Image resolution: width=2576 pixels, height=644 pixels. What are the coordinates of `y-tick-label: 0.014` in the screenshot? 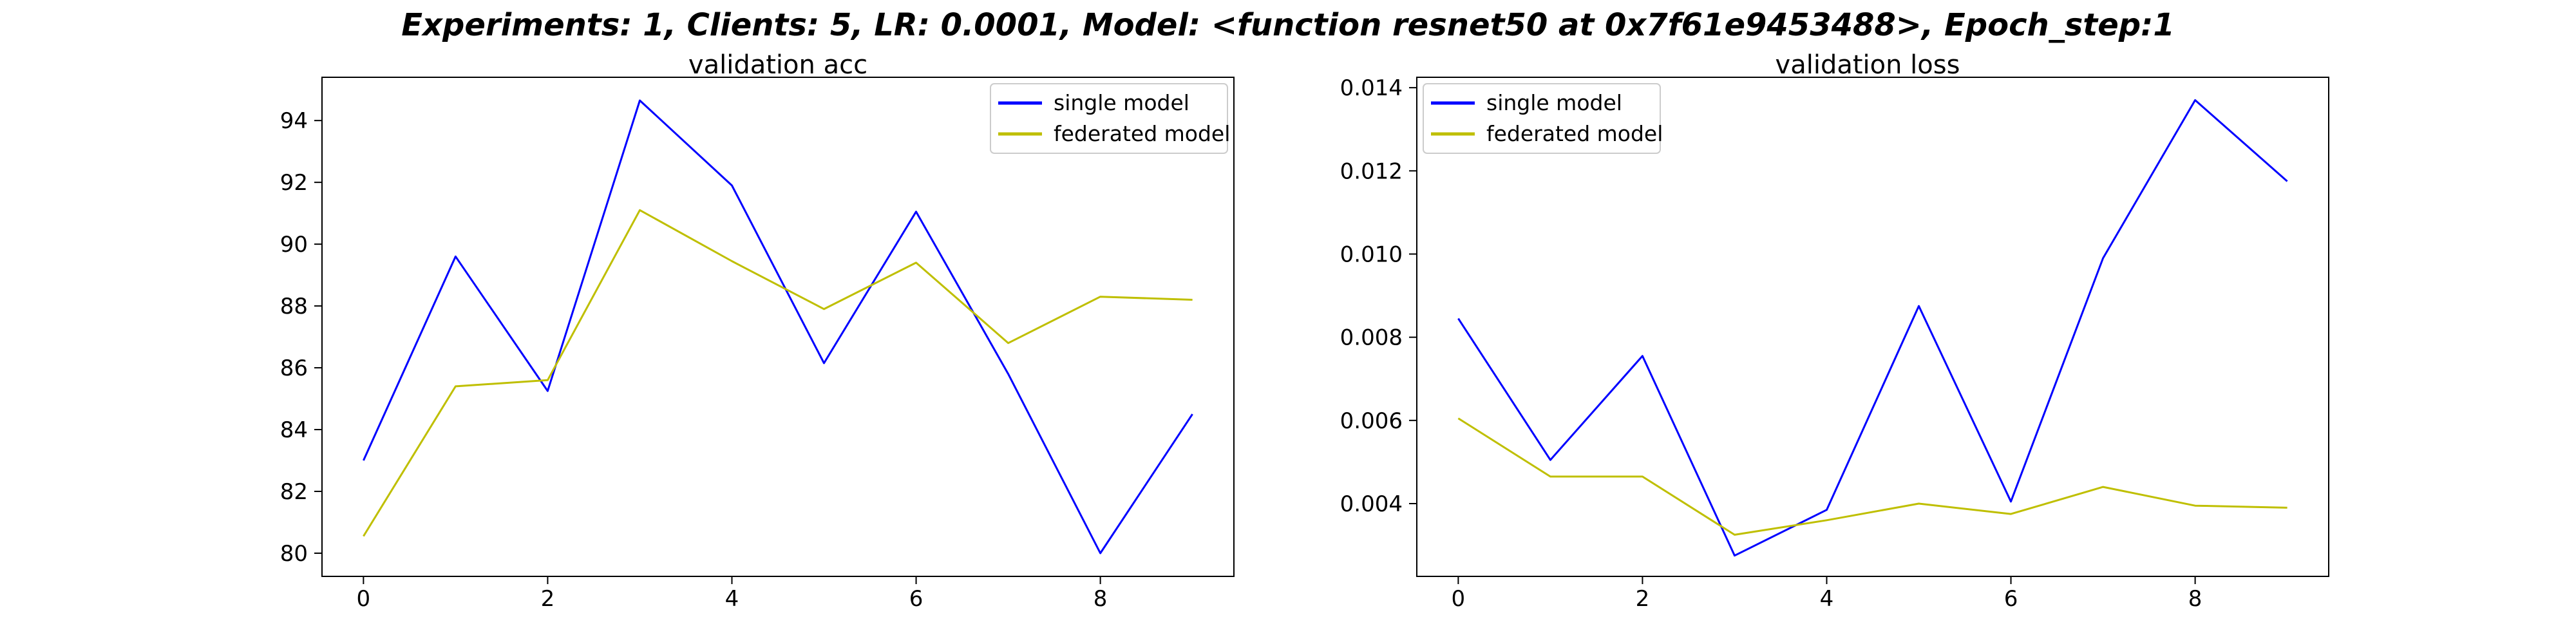 It's located at (1372, 88).